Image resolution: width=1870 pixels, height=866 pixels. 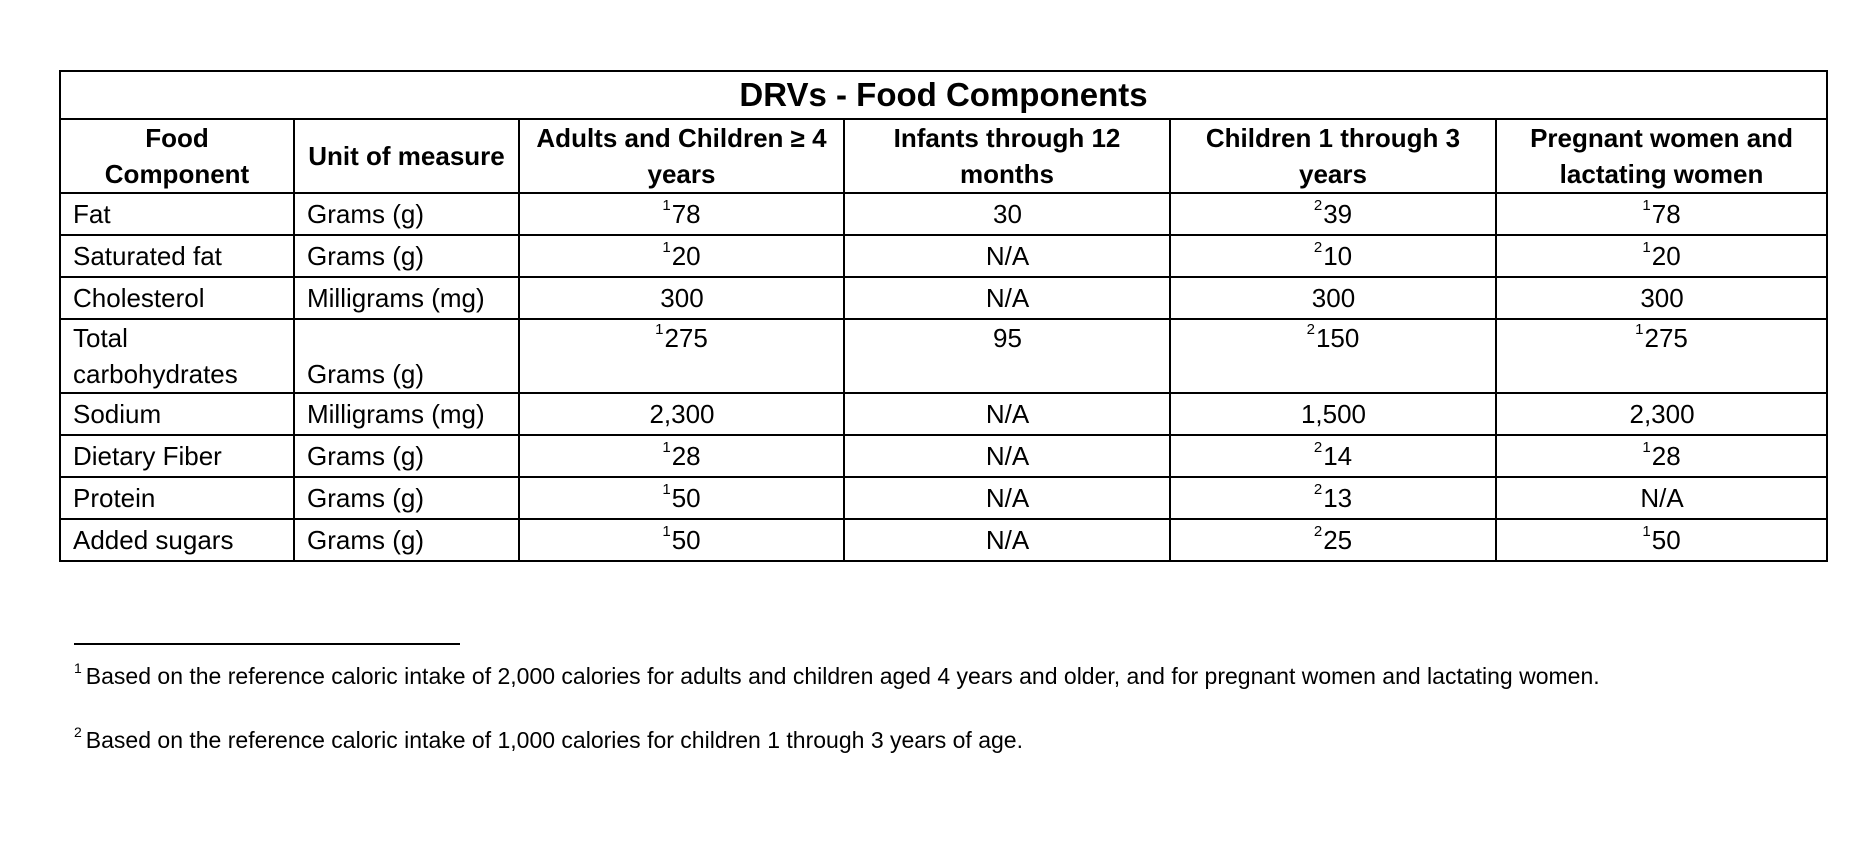 I want to click on food-component-cell: Sodium, so click(x=177, y=414).